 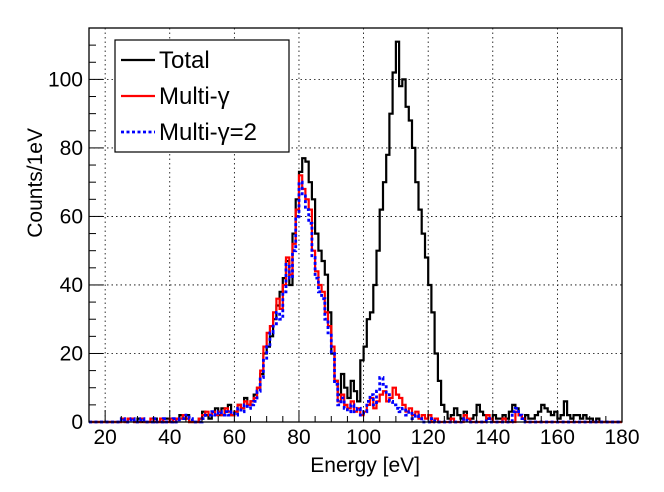 I want to click on x-tick-label: 120, so click(x=428, y=437).